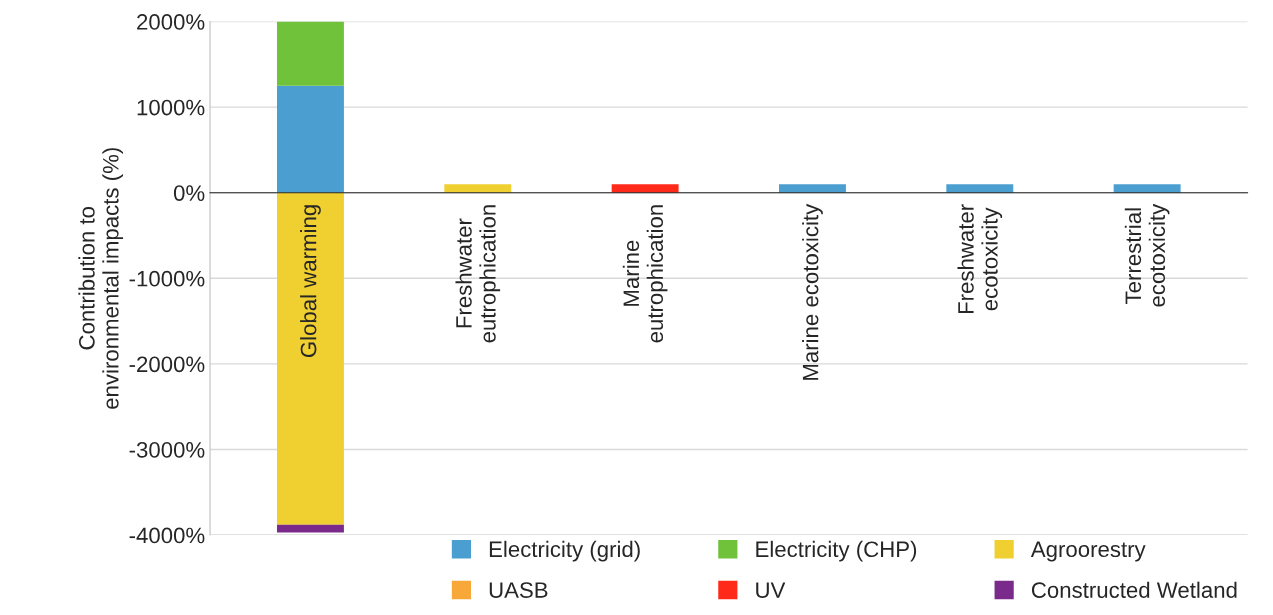 This screenshot has width=1273, height=615. Describe the element at coordinates (167, 450) in the screenshot. I see `y-tick-label: -3000%` at that location.